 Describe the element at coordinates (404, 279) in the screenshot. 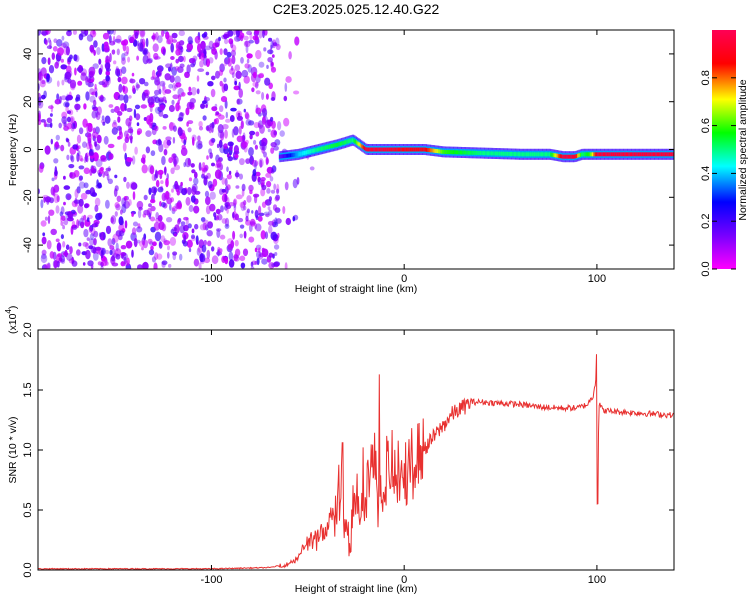

I see `x-tick-label: 0` at that location.